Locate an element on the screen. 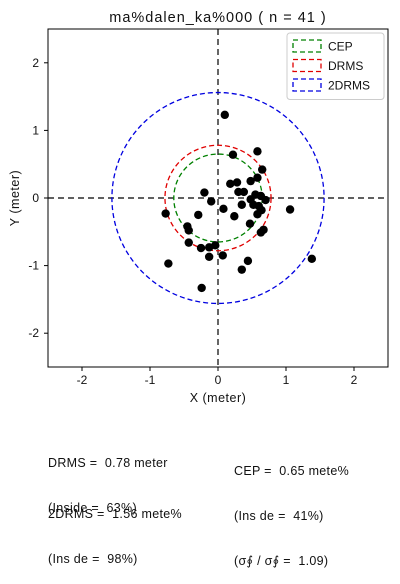 This screenshot has height=584, width=400. legend-label: CEP is located at coordinates (340, 47).